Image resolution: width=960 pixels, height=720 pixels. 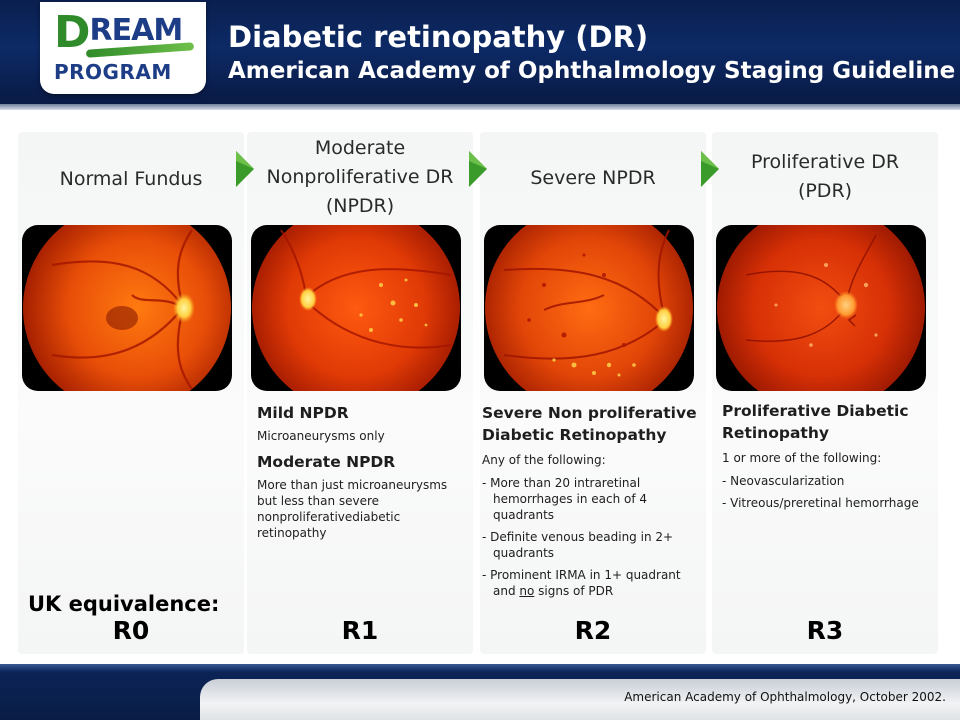 I want to click on footer-citation-box, so click(x=580, y=699).